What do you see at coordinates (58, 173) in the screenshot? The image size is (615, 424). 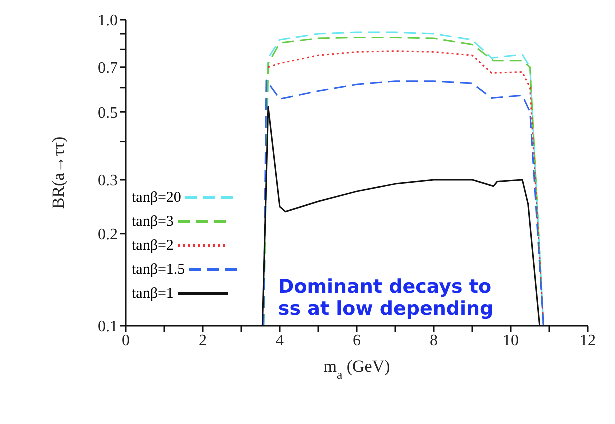 I see `y-axis-title: BR(a→ττ)` at bounding box center [58, 173].